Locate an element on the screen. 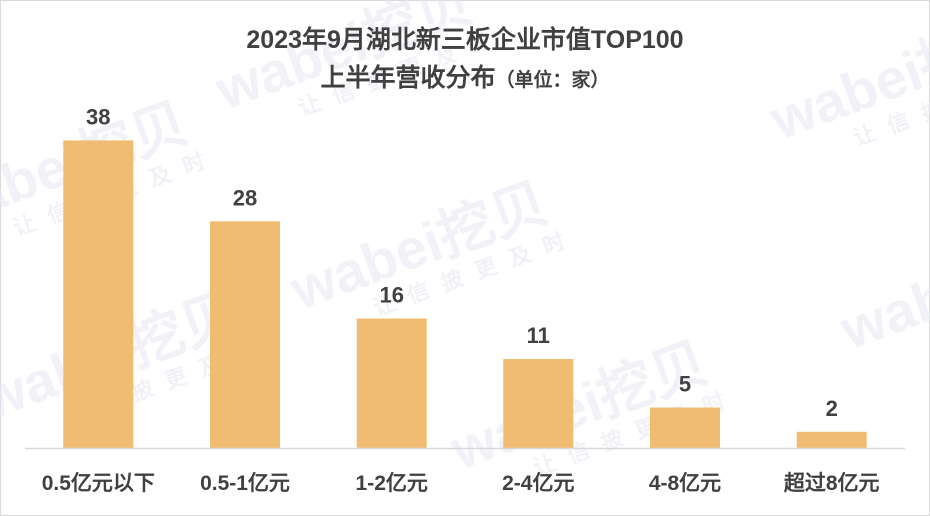  x-tick-label-3: 2-4亿元 is located at coordinates (538, 483).